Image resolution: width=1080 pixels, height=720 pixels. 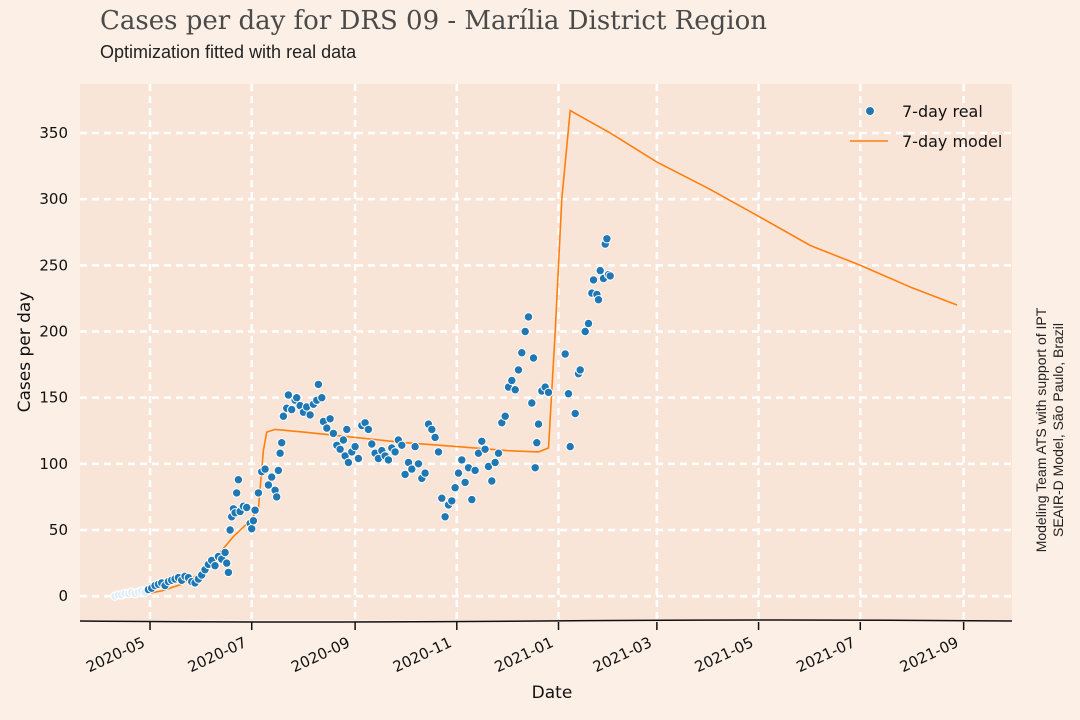 I want to click on legend-model-label: 7-day model, so click(x=952, y=141).